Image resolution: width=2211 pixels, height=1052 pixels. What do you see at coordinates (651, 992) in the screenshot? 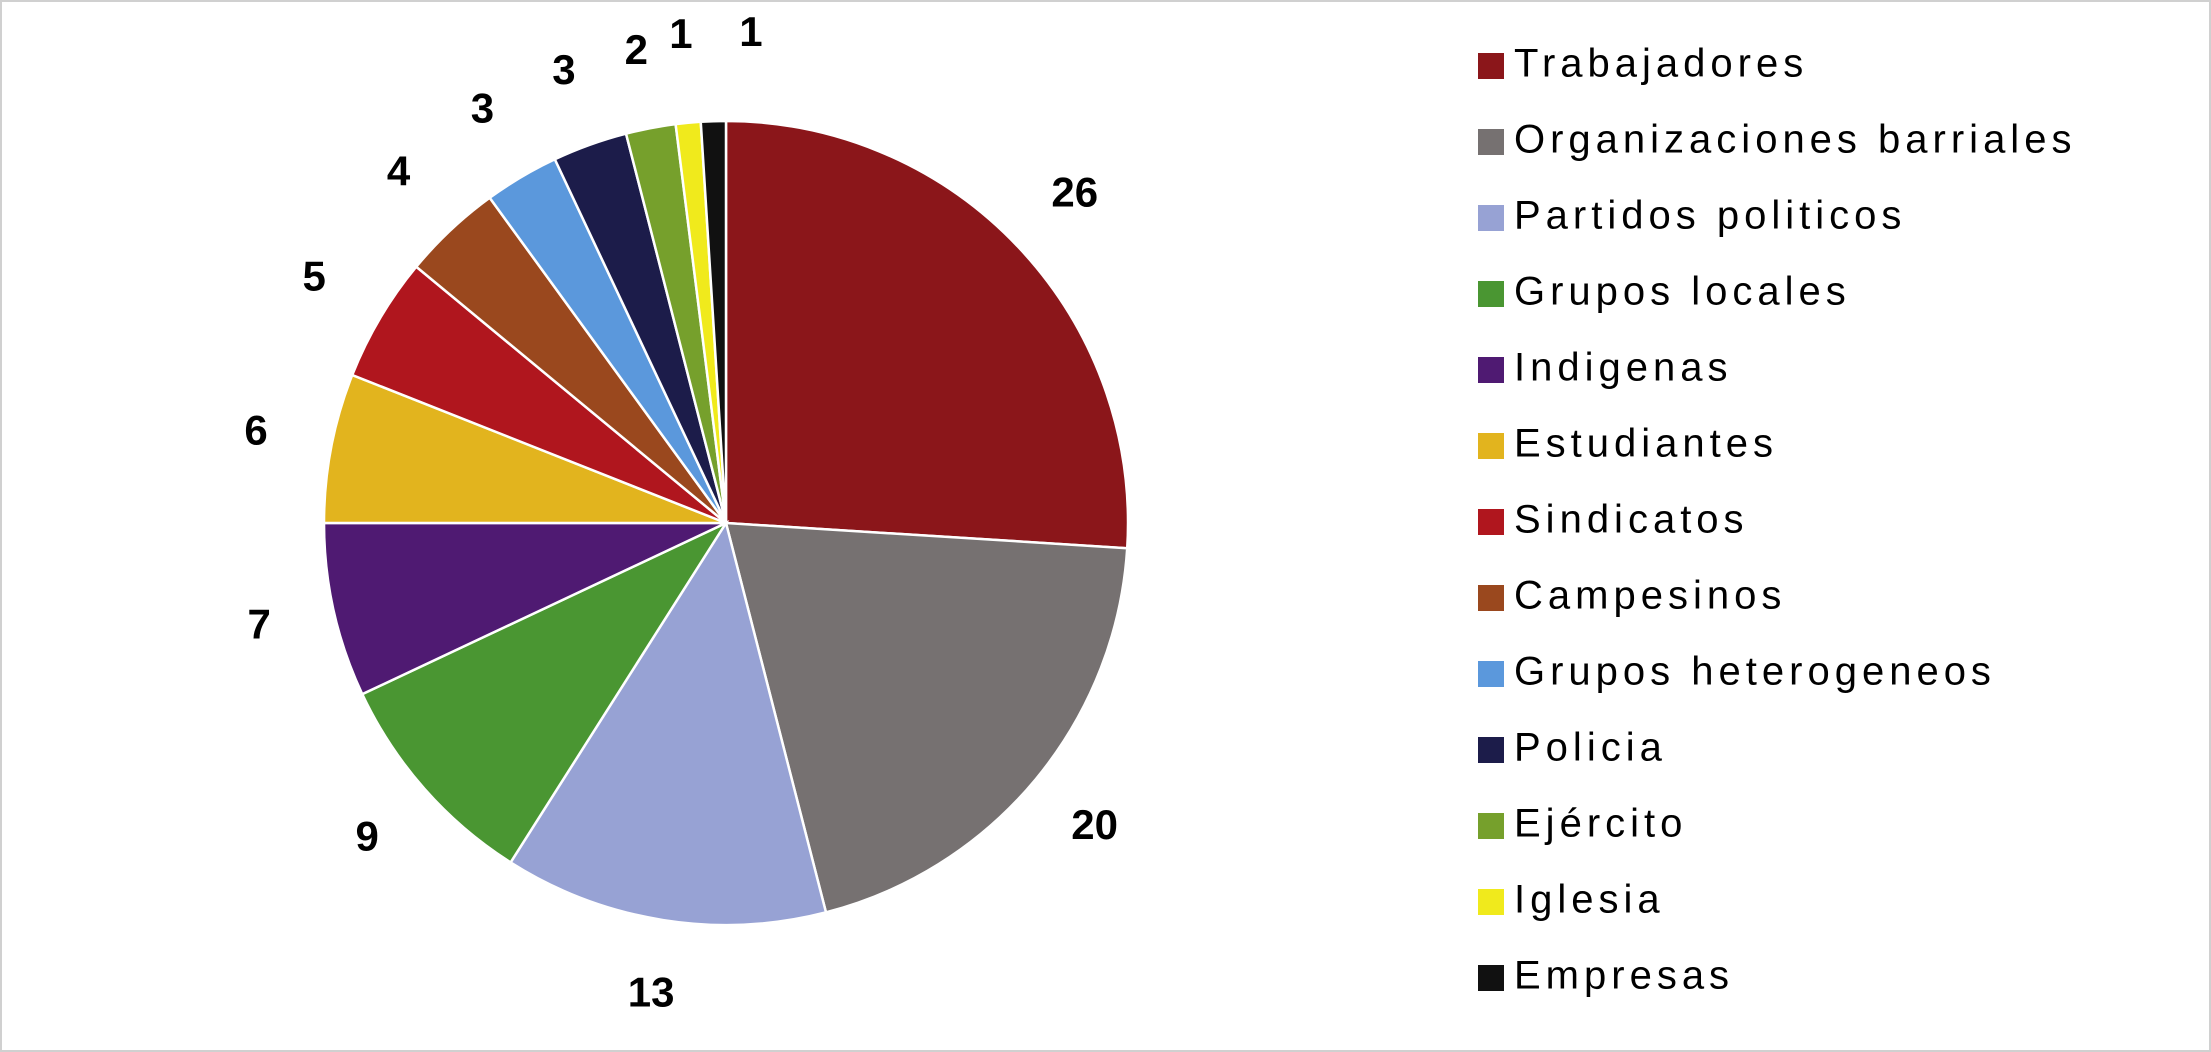
I see `data-label: 13` at bounding box center [651, 992].